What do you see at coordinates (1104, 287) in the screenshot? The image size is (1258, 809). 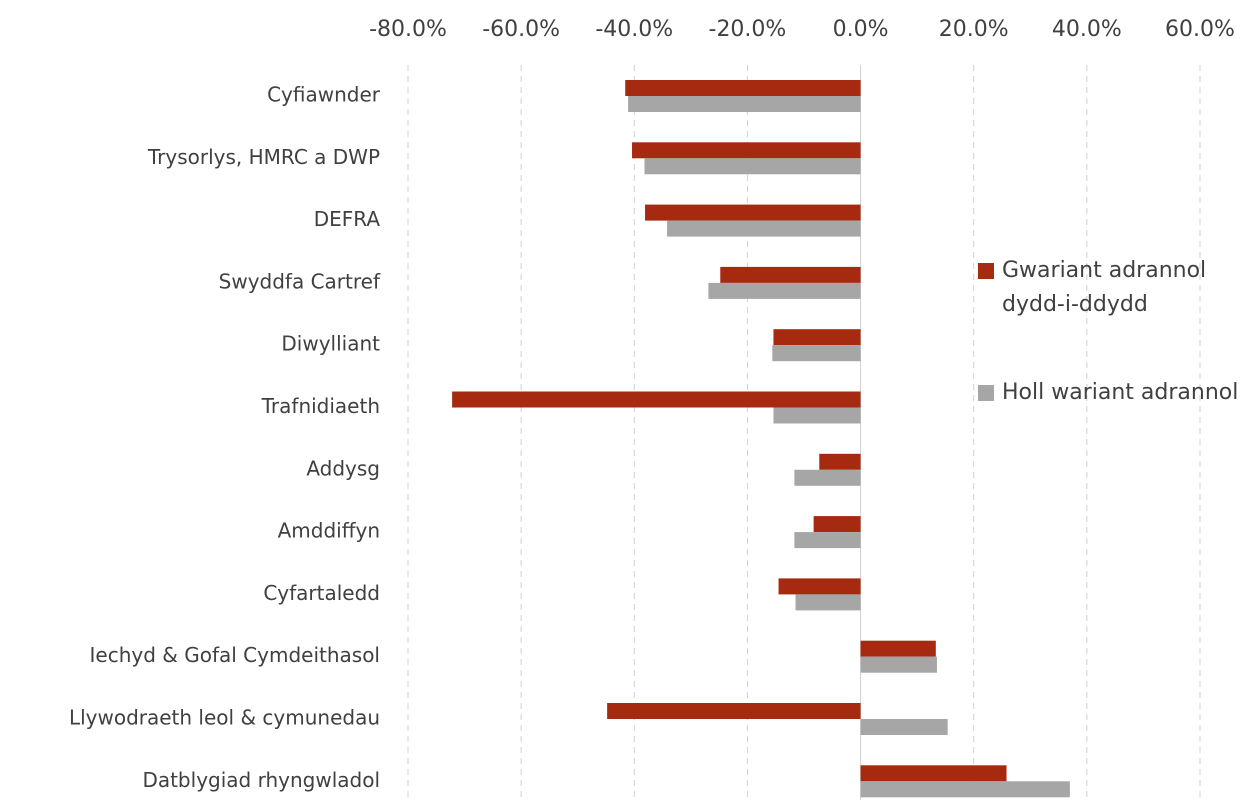 I see `legend-label: Gwariant adrannol dydd-i-ddydd` at bounding box center [1104, 287].